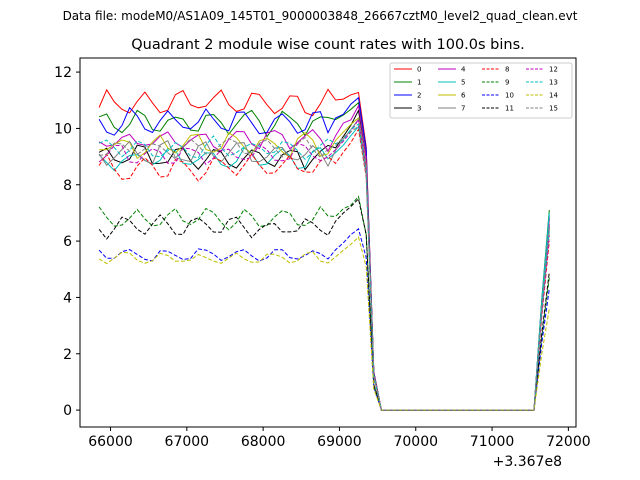  Describe the element at coordinates (553, 83) in the screenshot. I see `legend-label-13: 13` at that location.